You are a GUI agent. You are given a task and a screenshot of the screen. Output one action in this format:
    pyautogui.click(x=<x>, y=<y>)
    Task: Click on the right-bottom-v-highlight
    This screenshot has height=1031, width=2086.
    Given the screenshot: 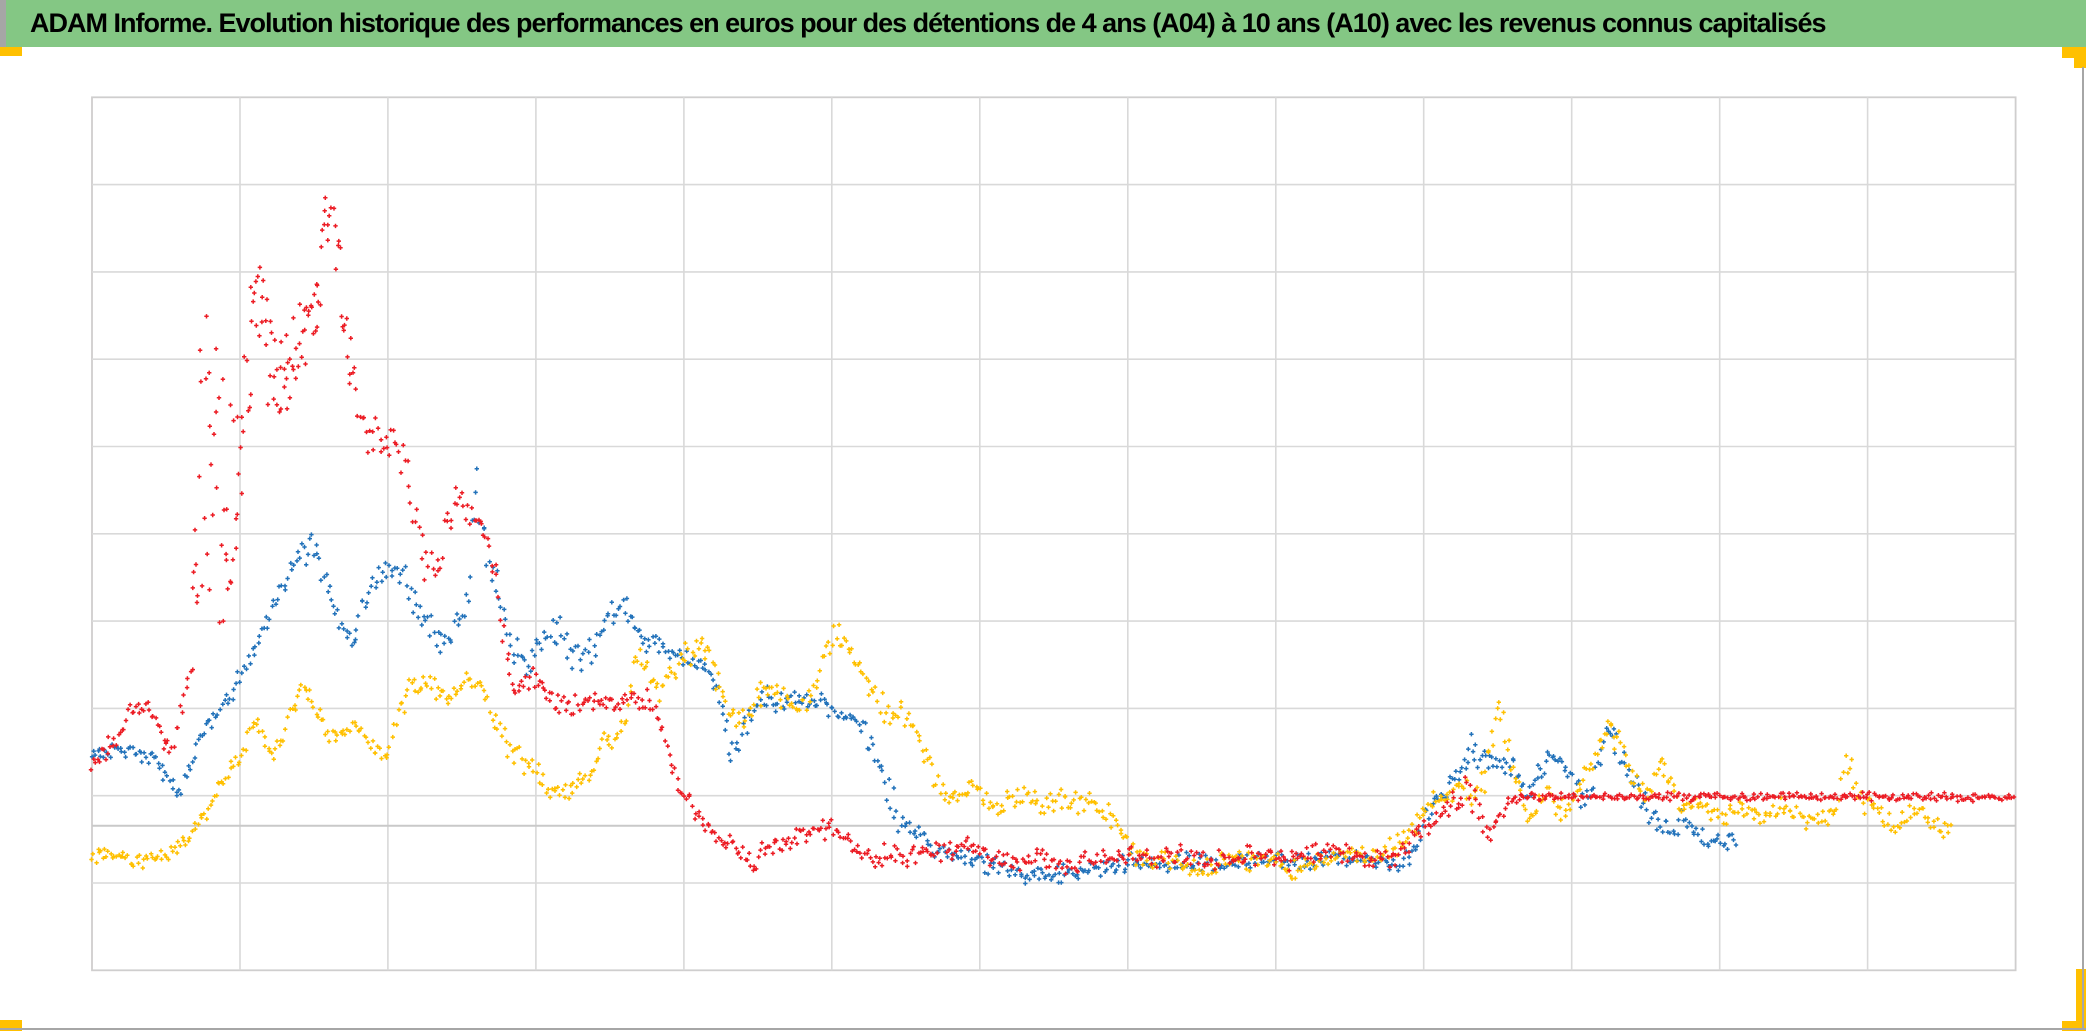 What is the action you would take?
    pyautogui.click(x=2081, y=1000)
    